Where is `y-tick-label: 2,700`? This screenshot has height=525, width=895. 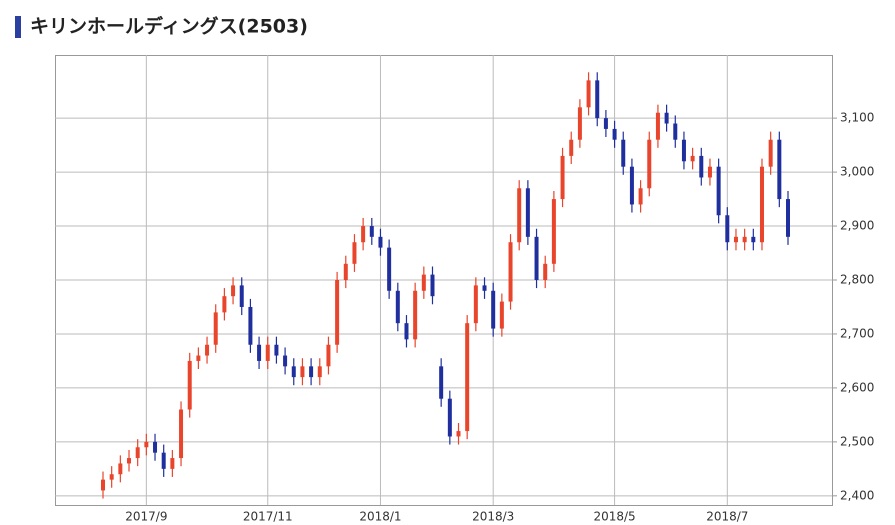
y-tick-label: 2,700 is located at coordinates (857, 333).